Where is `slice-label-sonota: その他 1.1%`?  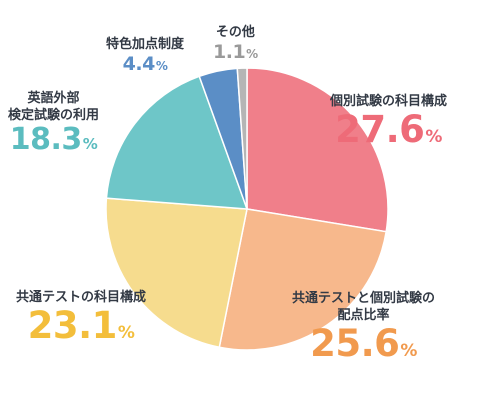
slice-label-sonota: その他 1.1% is located at coordinates (235, 43).